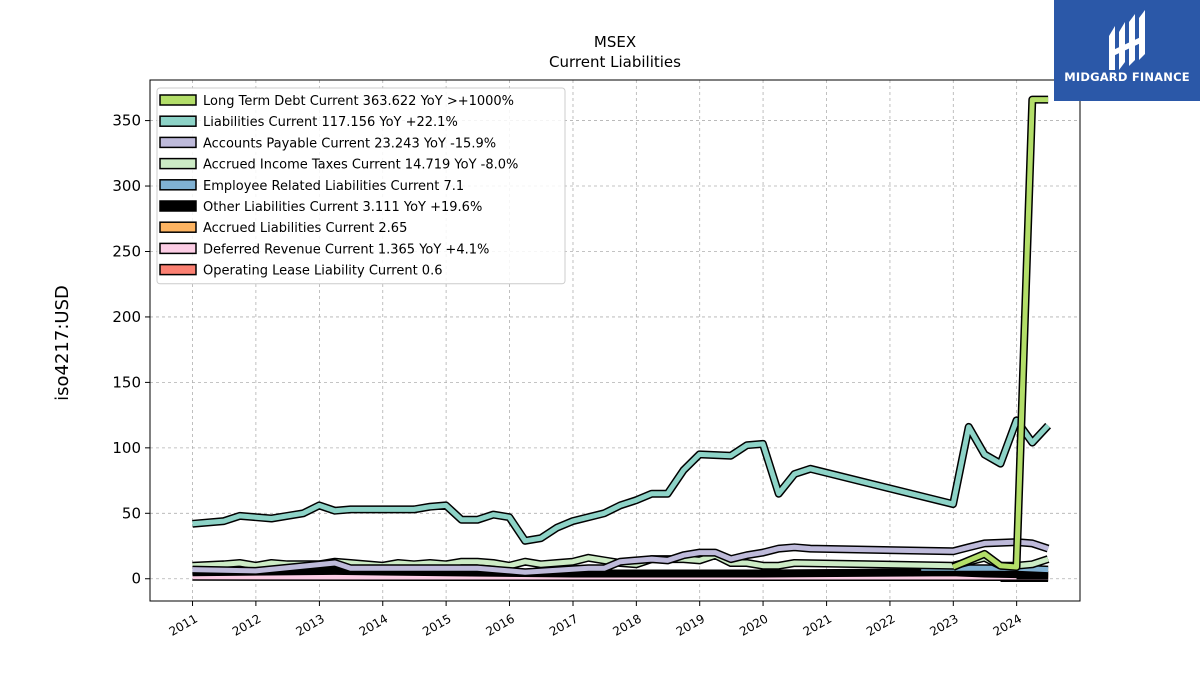 This screenshot has width=1200, height=675. Describe the element at coordinates (880, 624) in the screenshot. I see `x-tick-label: 2022` at that location.